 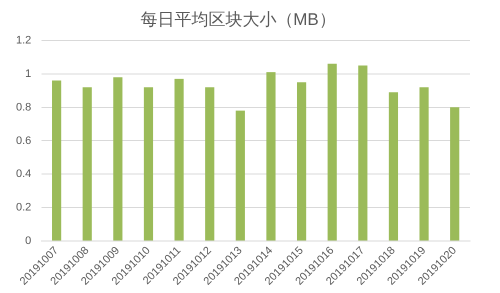 What do you see at coordinates (24, 174) in the screenshot?
I see `y-tick-label: 0.4` at bounding box center [24, 174].